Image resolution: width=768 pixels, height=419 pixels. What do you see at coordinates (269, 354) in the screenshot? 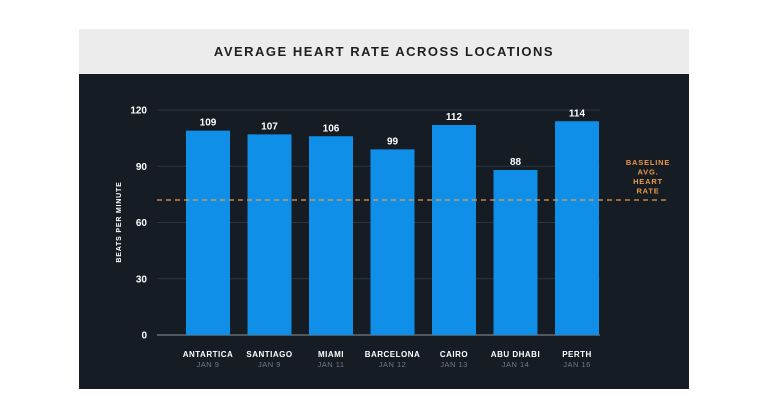
I see `category-label: SANTIAGO` at bounding box center [269, 354].